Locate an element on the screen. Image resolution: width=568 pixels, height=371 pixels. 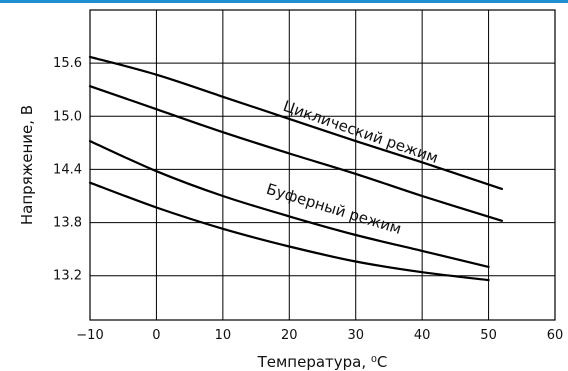
y-tick-label: 13.8 is located at coordinates (67, 223).